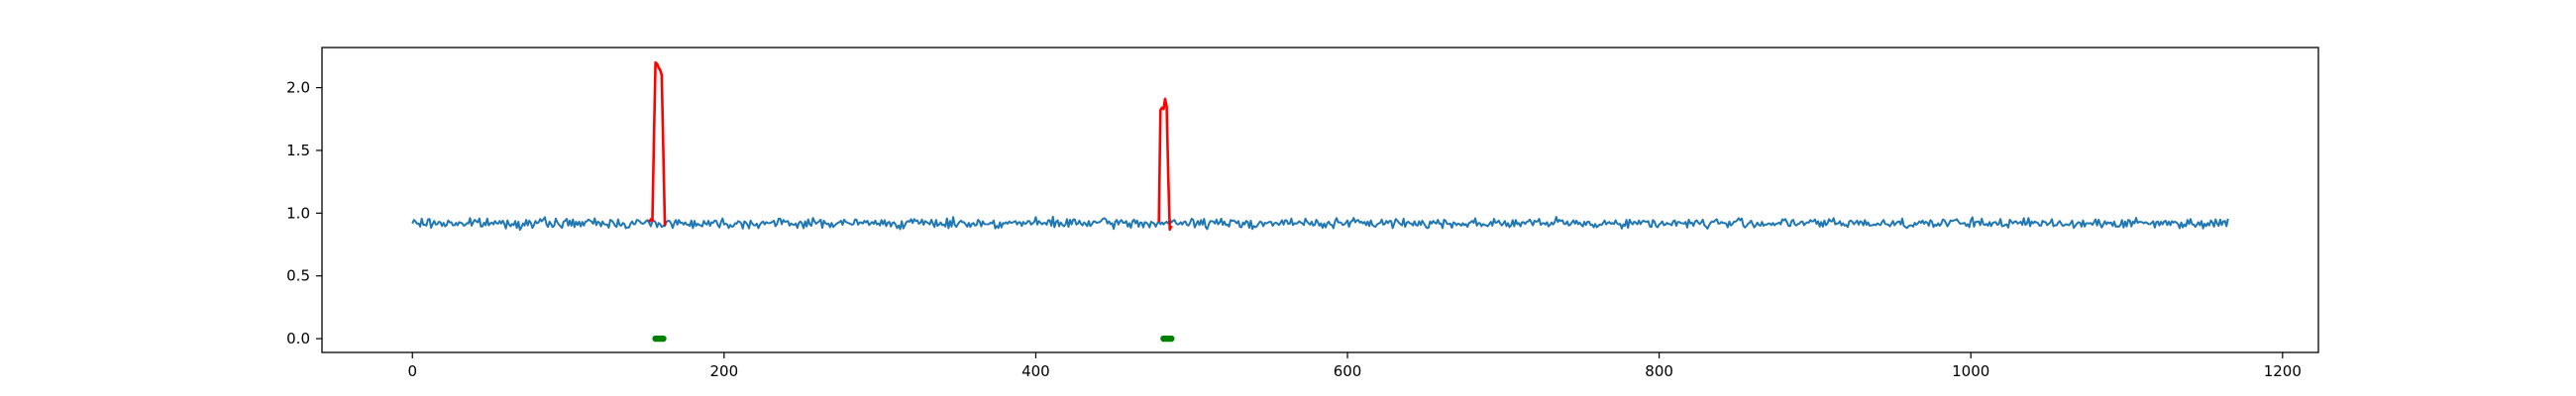  What do you see at coordinates (1320, 224) in the screenshot?
I see `signal-series-line` at bounding box center [1320, 224].